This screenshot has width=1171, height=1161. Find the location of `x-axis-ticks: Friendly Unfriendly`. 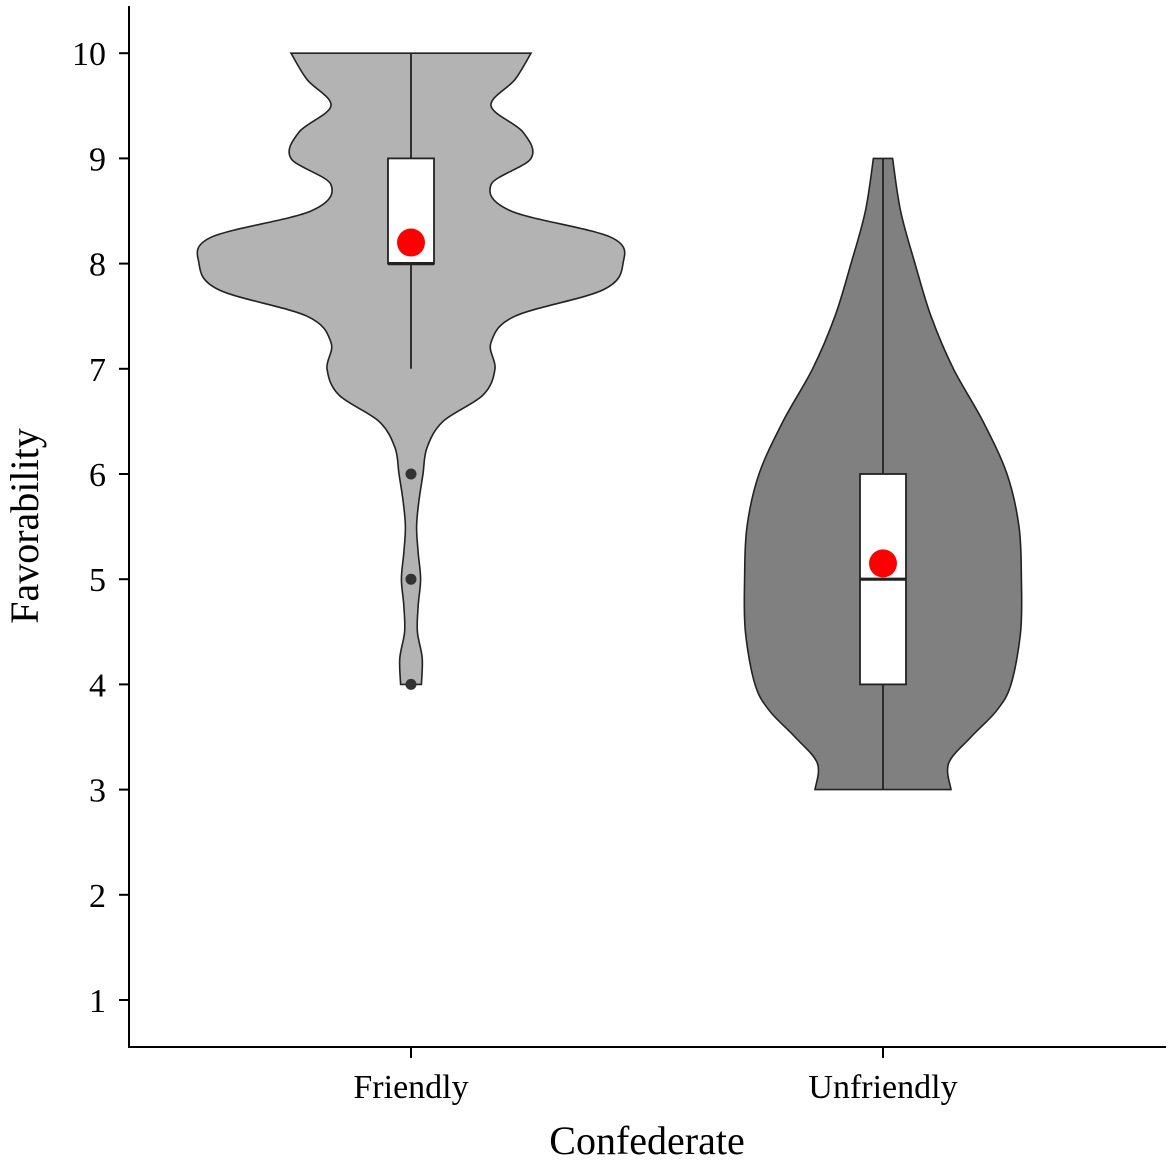

x-axis-ticks: Friendly Unfriendly is located at coordinates (655, 1076).